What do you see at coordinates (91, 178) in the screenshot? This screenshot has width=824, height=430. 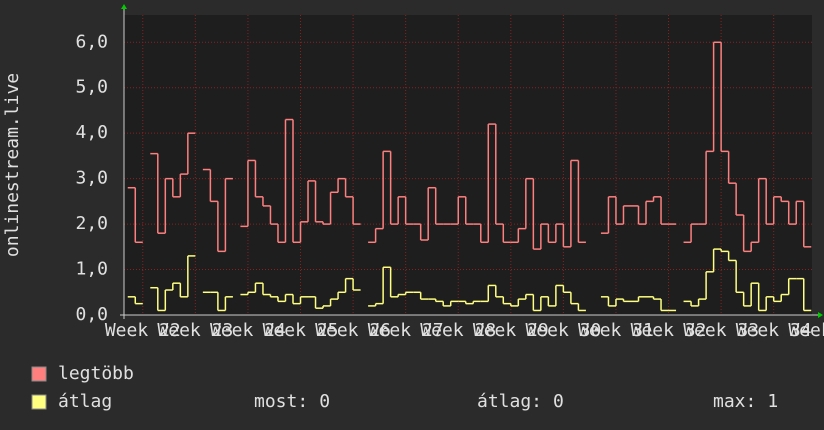 I see `y-tick-label: 3,0` at bounding box center [91, 178].